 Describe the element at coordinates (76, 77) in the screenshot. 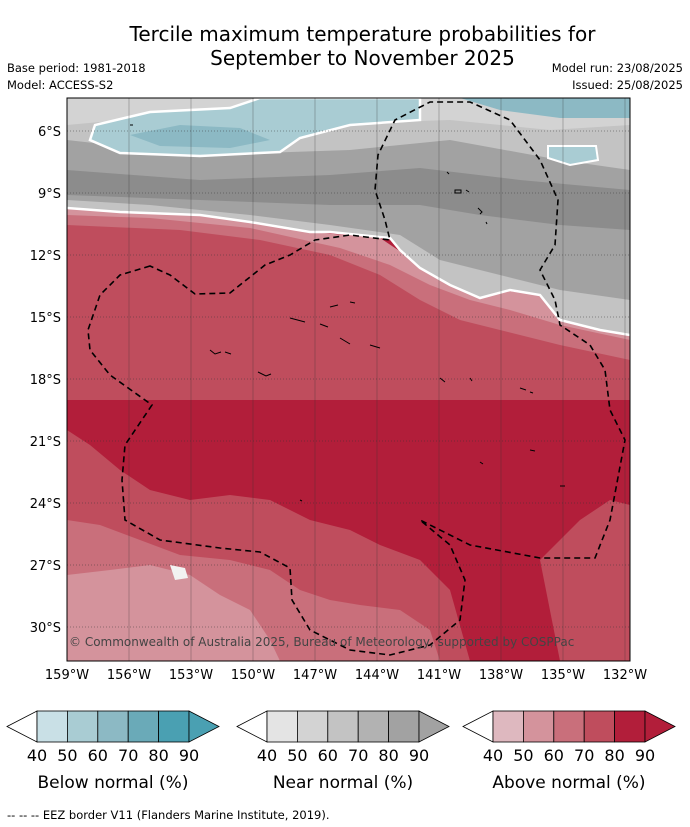

I see `meta-left: Base period: 1981-2018 Model: ACCESS-S2` at that location.